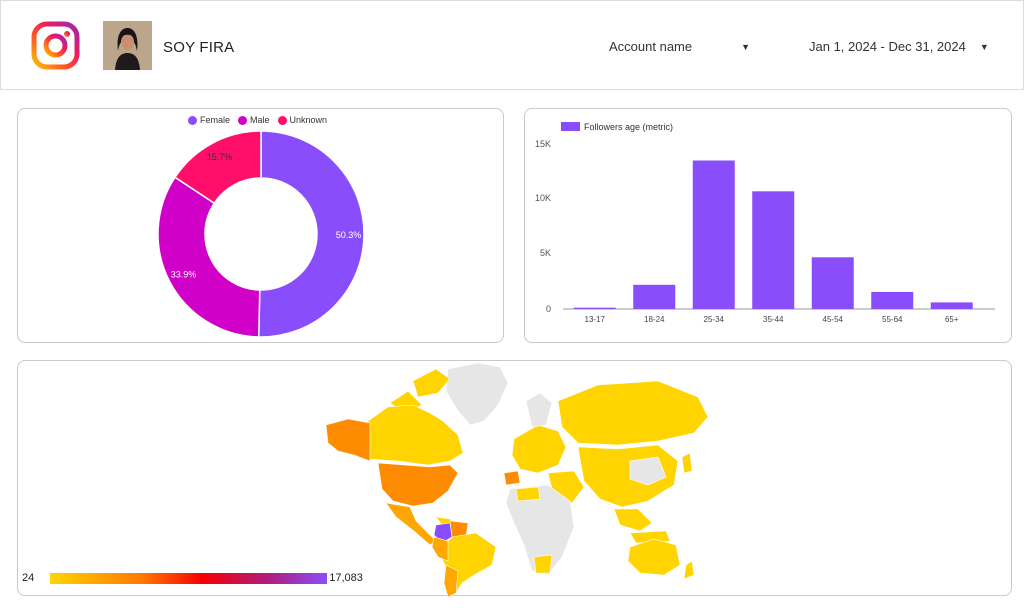 The width and height of the screenshot is (1024, 615). I want to click on donut-slice-female, so click(311, 234).